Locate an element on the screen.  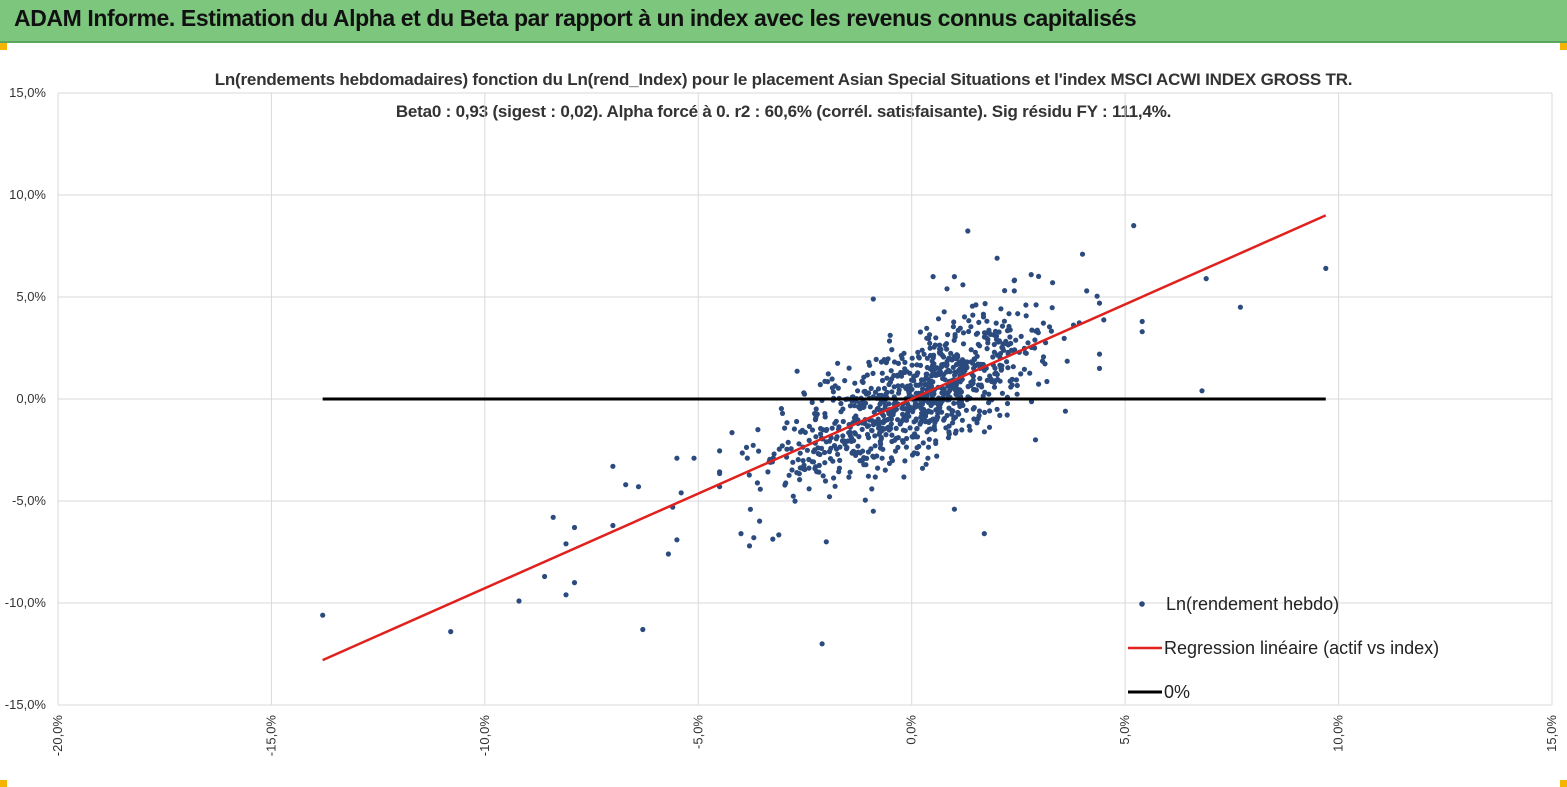
legend-marker-points is located at coordinates (1142, 604).